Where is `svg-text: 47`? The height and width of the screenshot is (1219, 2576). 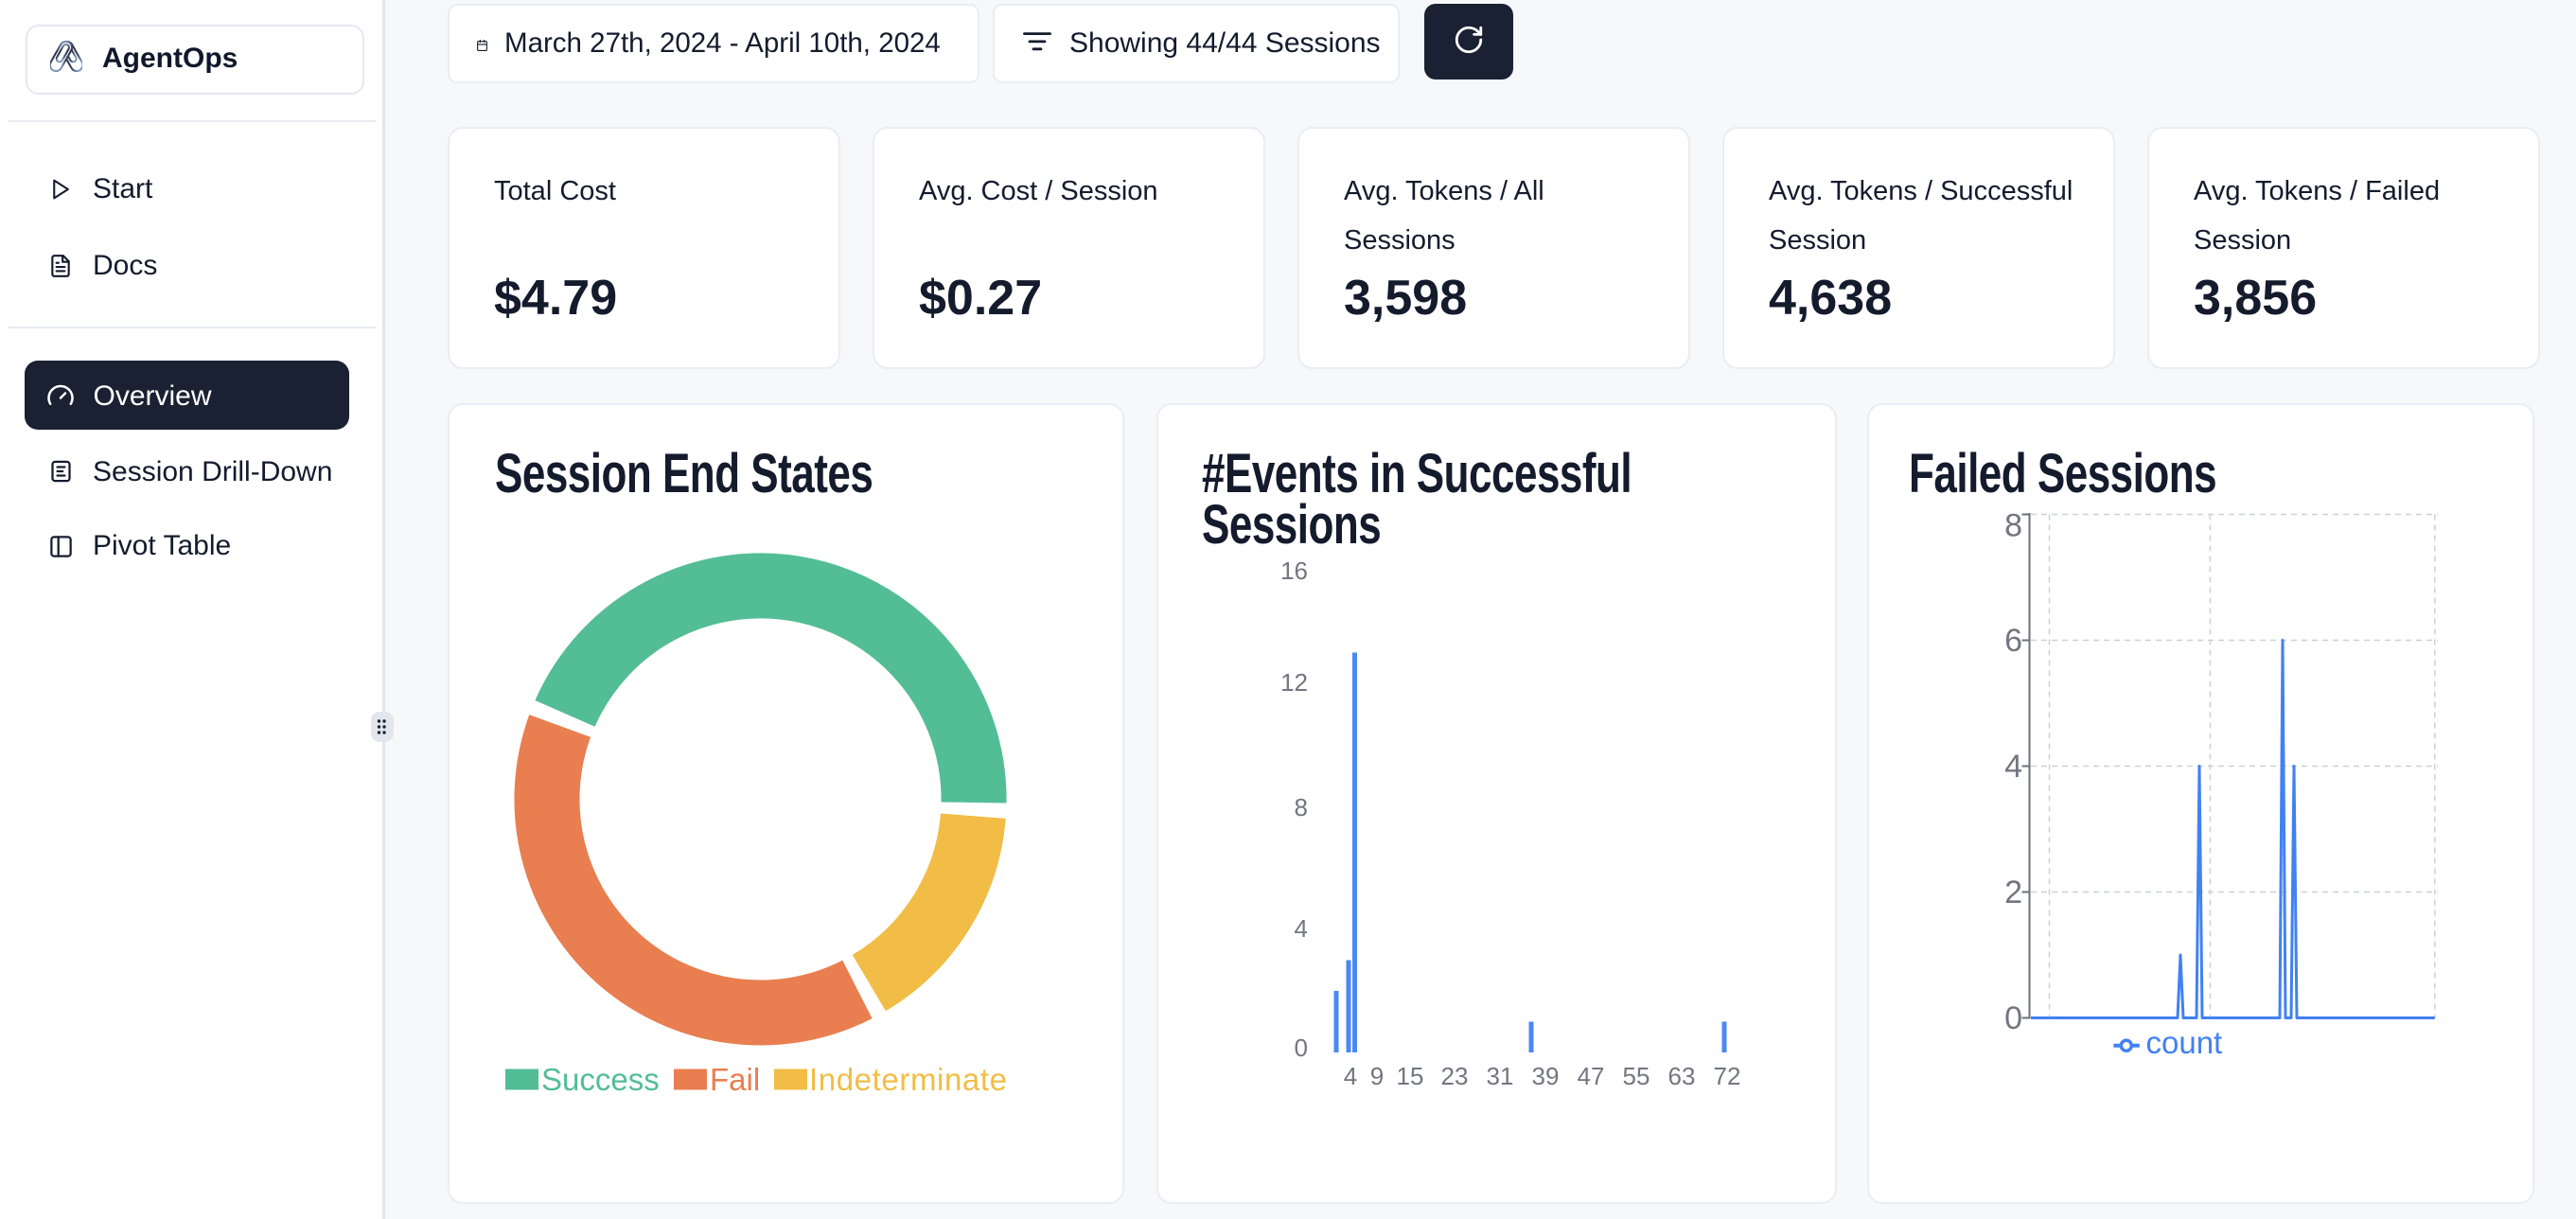
svg-text: 47 is located at coordinates (1591, 1076).